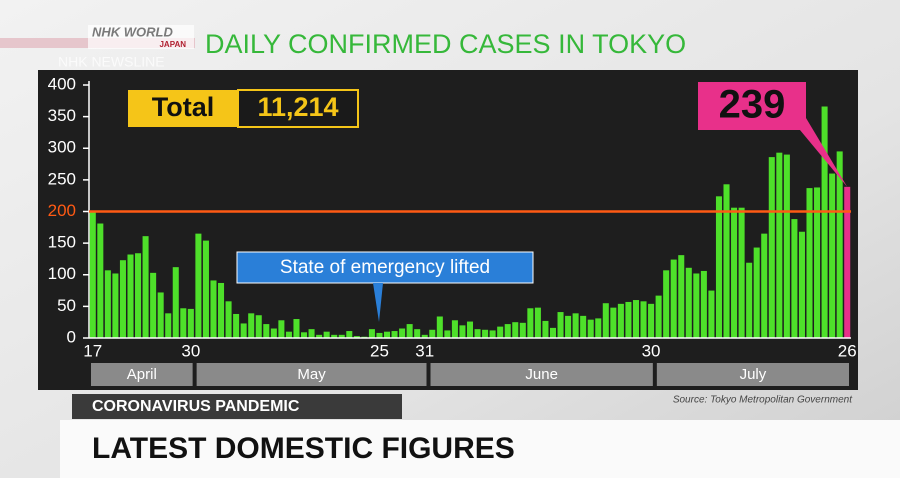  What do you see at coordinates (62, 147) in the screenshot?
I see `y-tick-label: 300` at bounding box center [62, 147].